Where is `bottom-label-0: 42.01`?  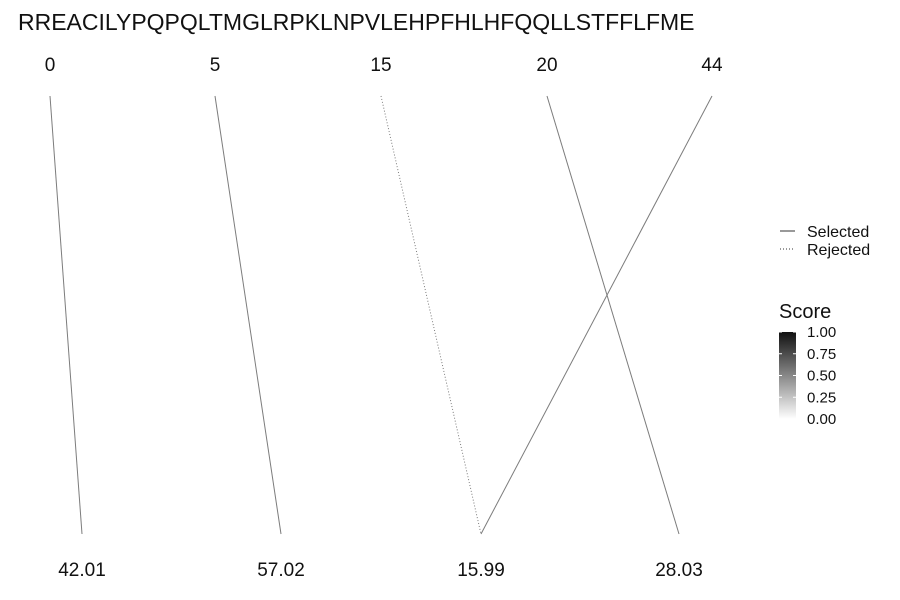 bottom-label-0: 42.01 is located at coordinates (82, 570).